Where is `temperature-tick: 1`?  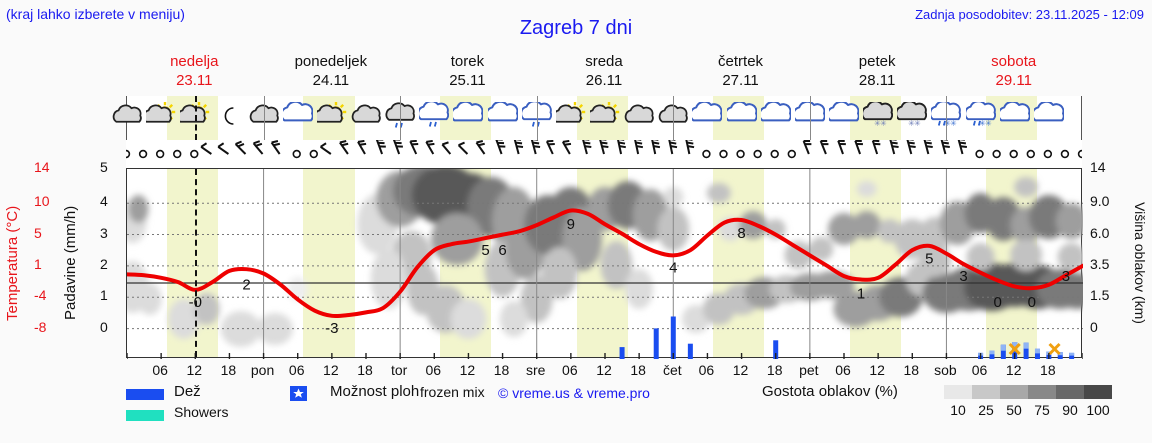
temperature-tick: 1 is located at coordinates (38, 263).